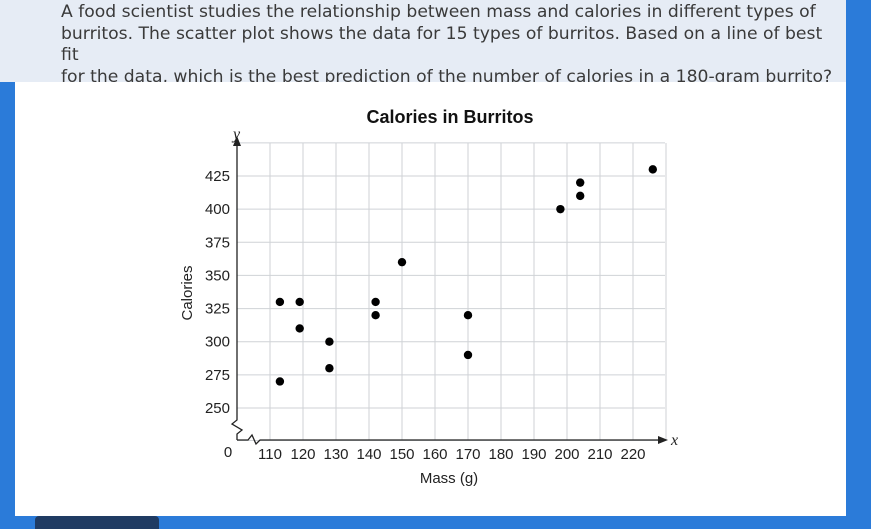  I want to click on origin-label: 0, so click(228, 452).